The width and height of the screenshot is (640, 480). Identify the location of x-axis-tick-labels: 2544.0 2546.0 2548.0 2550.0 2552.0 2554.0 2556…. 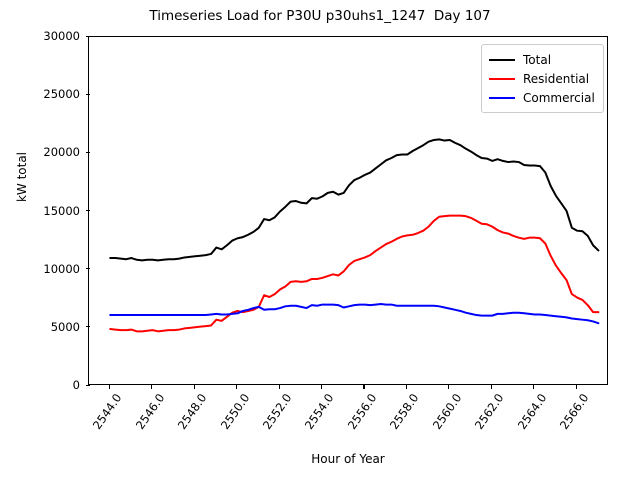
(348, 426).